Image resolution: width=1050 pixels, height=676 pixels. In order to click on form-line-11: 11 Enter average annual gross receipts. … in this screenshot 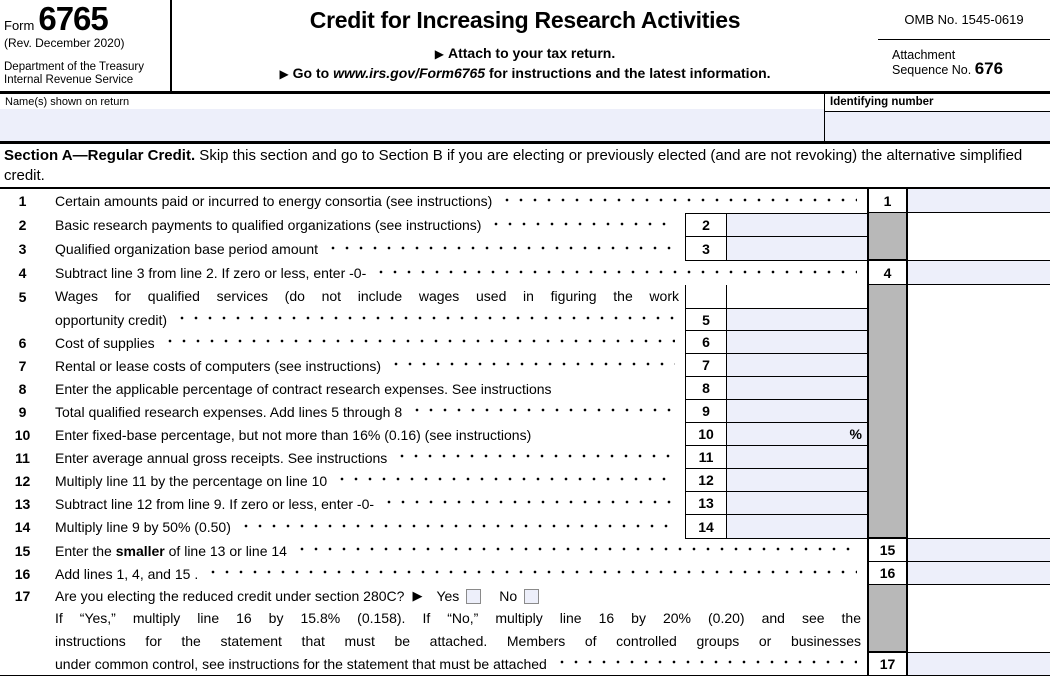, I will do `click(525, 457)`.